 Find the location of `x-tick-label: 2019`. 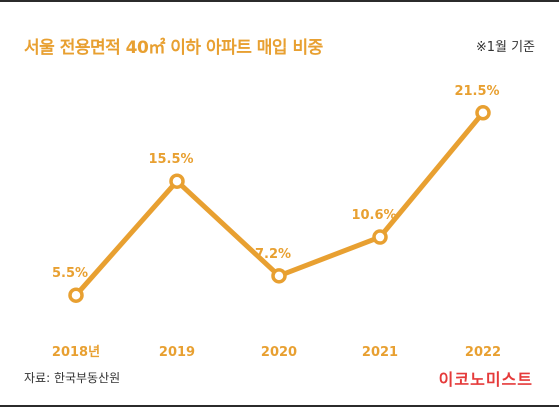

x-tick-label: 2019 is located at coordinates (177, 352).